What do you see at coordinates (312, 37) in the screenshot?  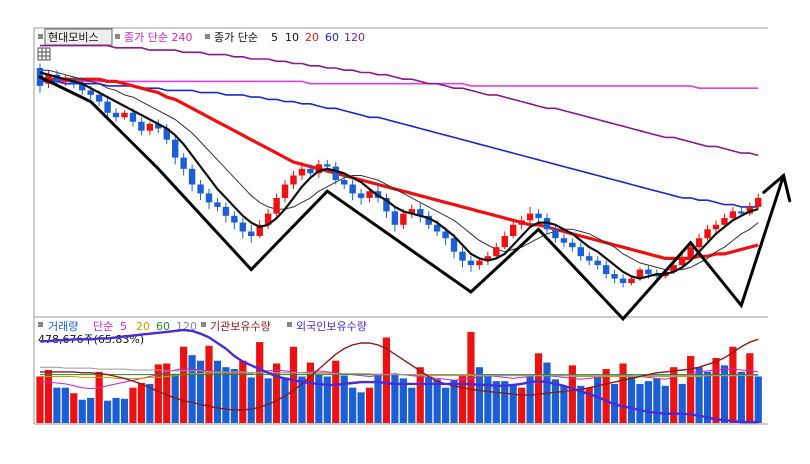 I see `ma20-period: 20` at bounding box center [312, 37].